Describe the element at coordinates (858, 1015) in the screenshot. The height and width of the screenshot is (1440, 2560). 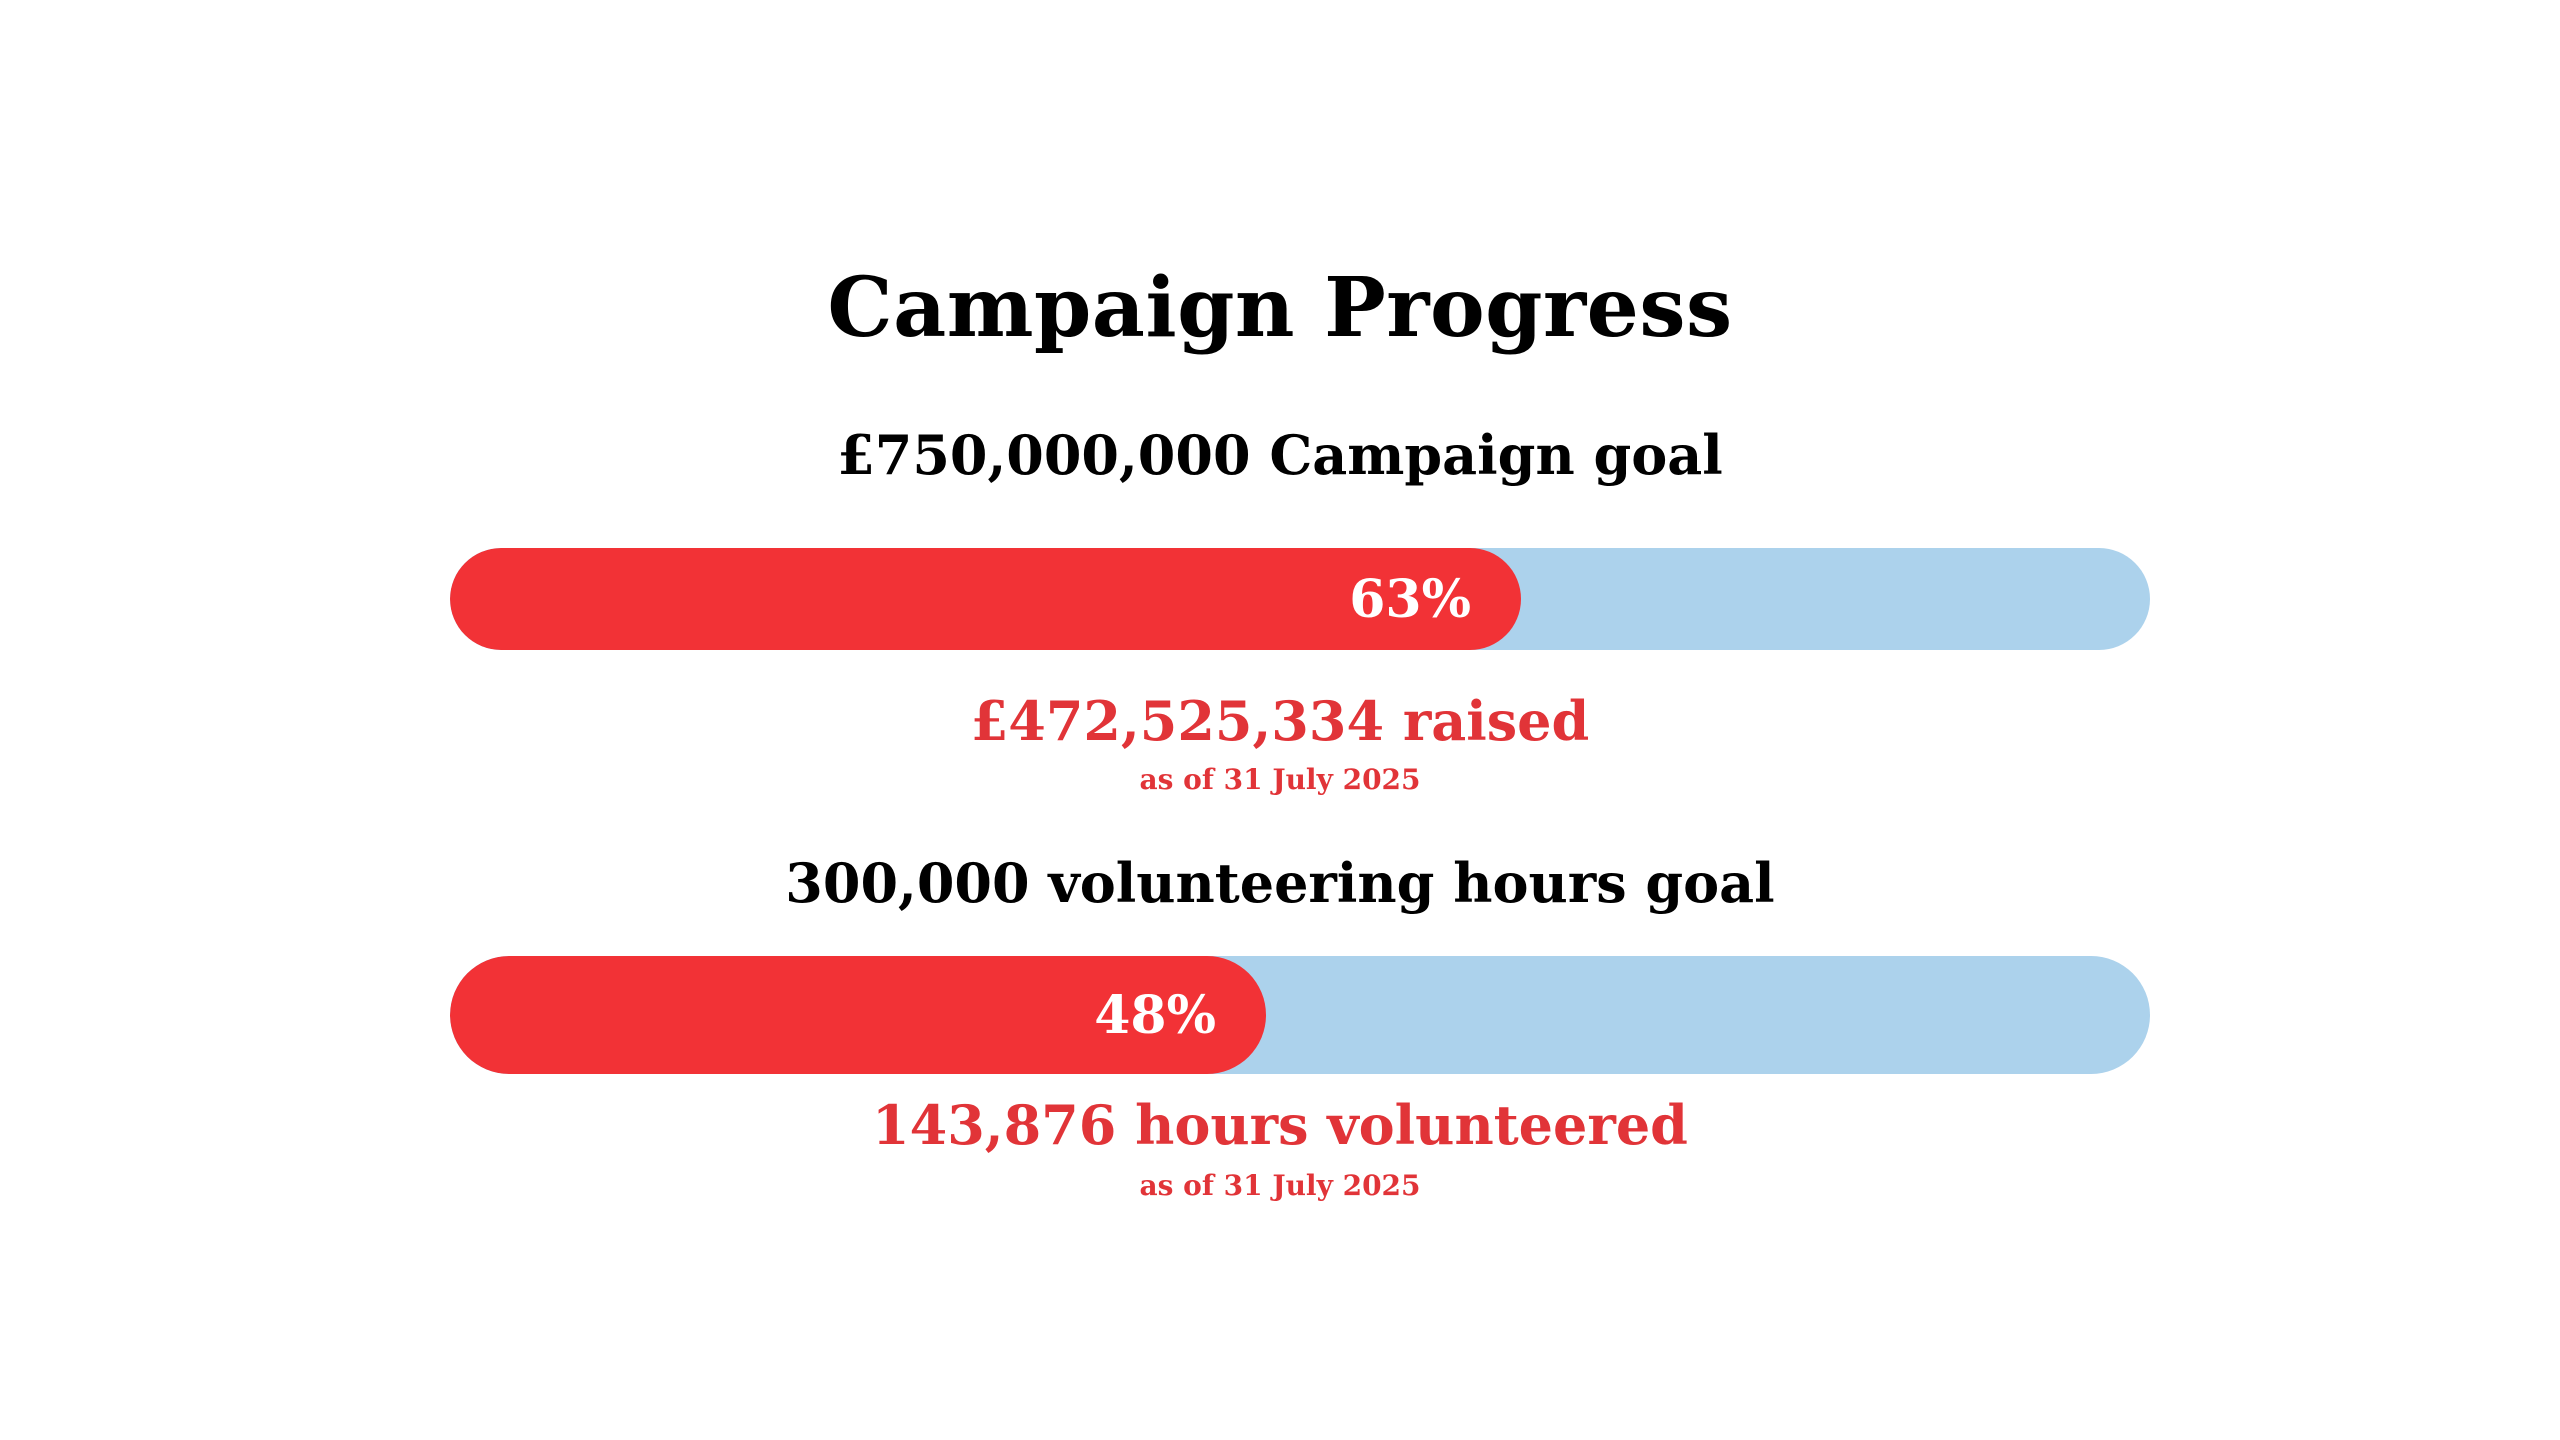
I see `volunteering-progress-fill` at that location.